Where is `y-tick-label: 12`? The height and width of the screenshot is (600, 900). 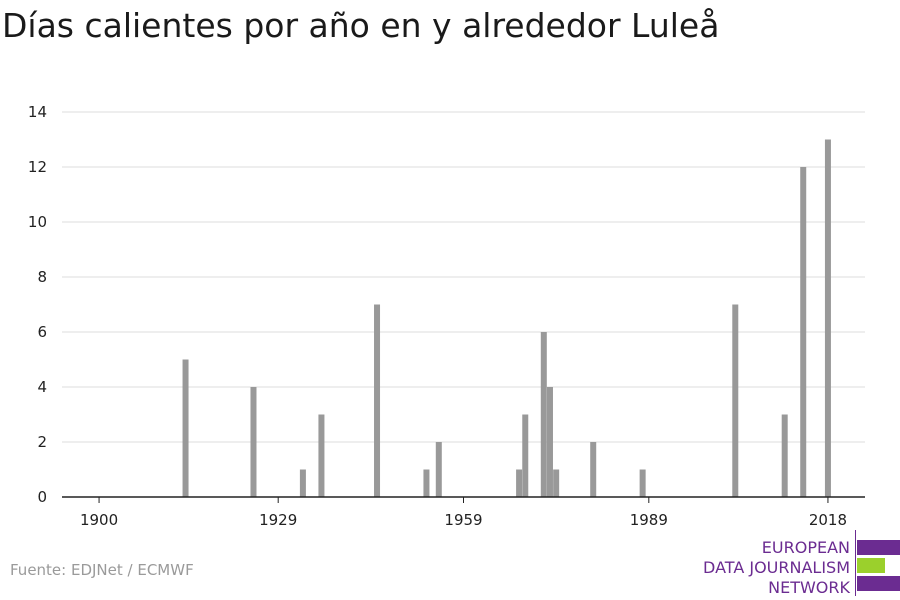 y-tick-label: 12 is located at coordinates (37, 167).